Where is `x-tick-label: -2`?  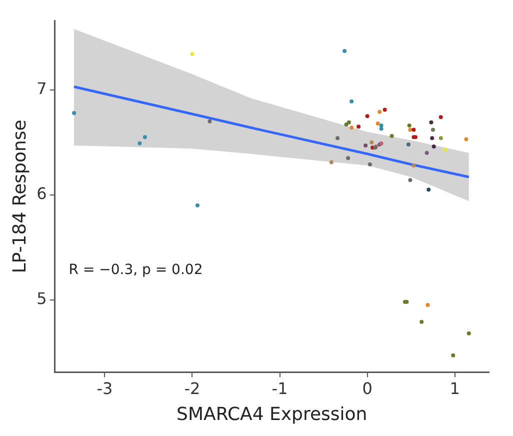
x-tick-label: -2 is located at coordinates (192, 388).